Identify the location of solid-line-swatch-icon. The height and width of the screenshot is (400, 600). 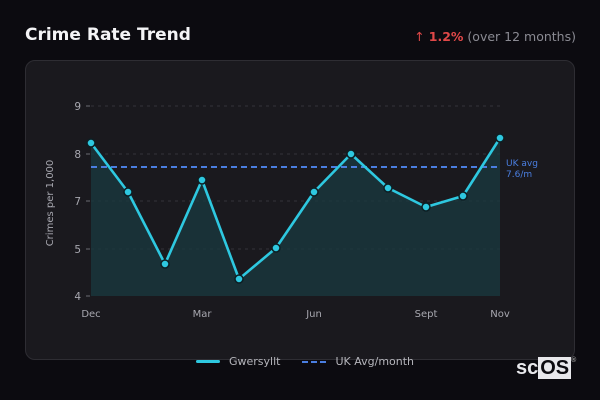
(208, 361).